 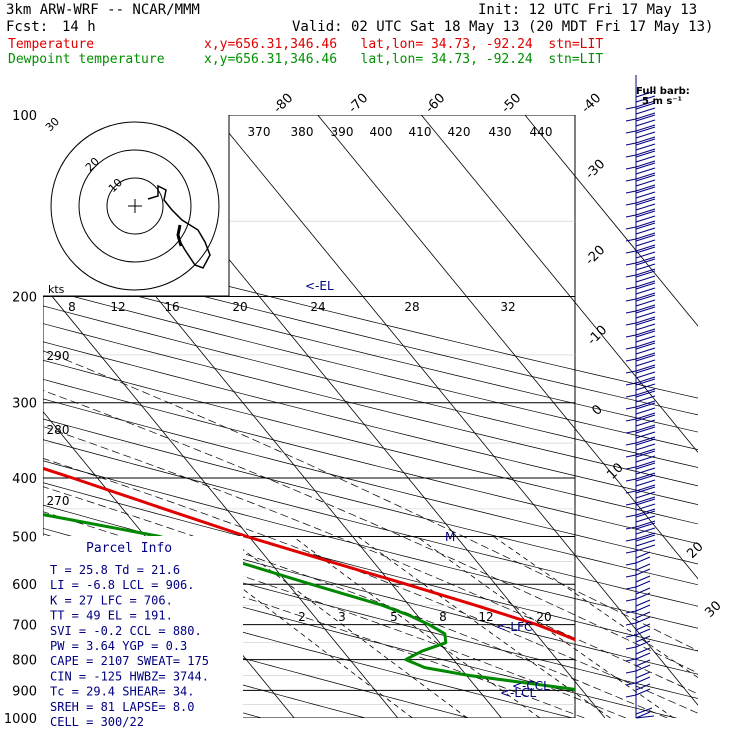 I want to click on temperature-legend: Temperature, so click(x=51, y=44).